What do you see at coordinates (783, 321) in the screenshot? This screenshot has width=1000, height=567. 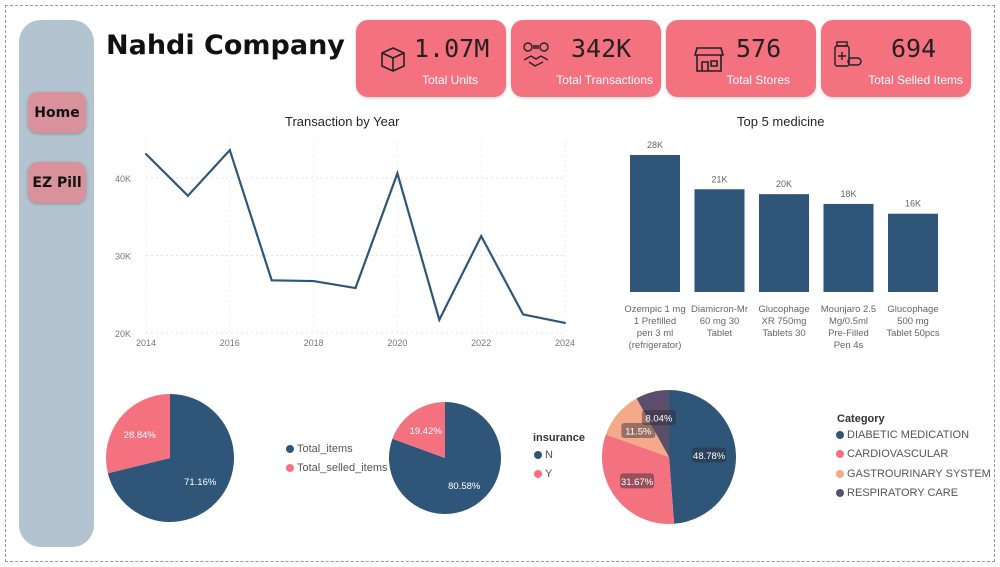 I see `x-category-label: Glucophage XR 750mg Tablets 30` at bounding box center [783, 321].